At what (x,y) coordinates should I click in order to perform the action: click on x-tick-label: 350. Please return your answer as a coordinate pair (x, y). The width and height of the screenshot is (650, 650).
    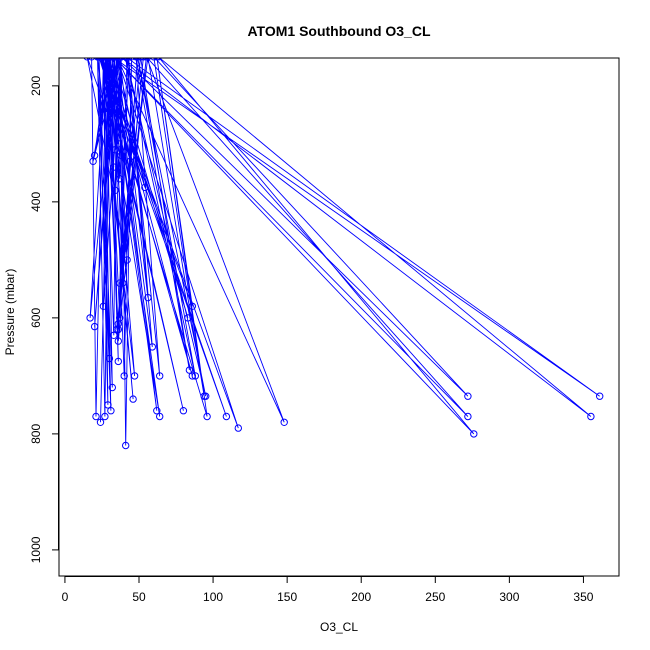
    Looking at the image, I should click on (583, 597).